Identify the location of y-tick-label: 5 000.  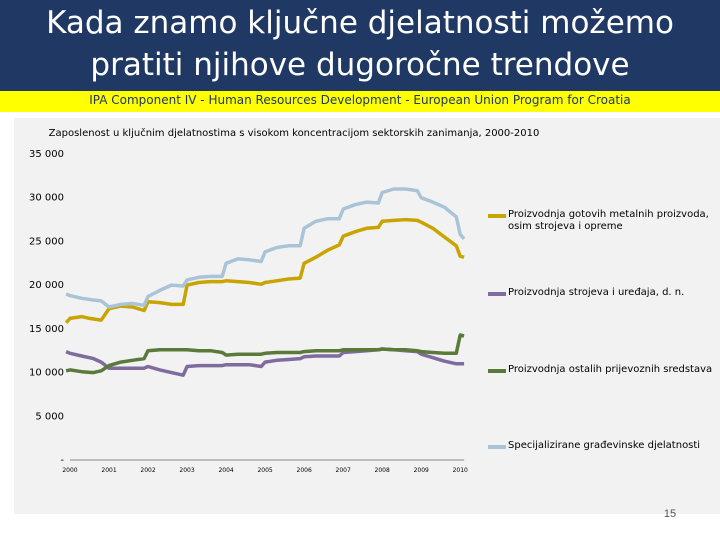
(49, 416).